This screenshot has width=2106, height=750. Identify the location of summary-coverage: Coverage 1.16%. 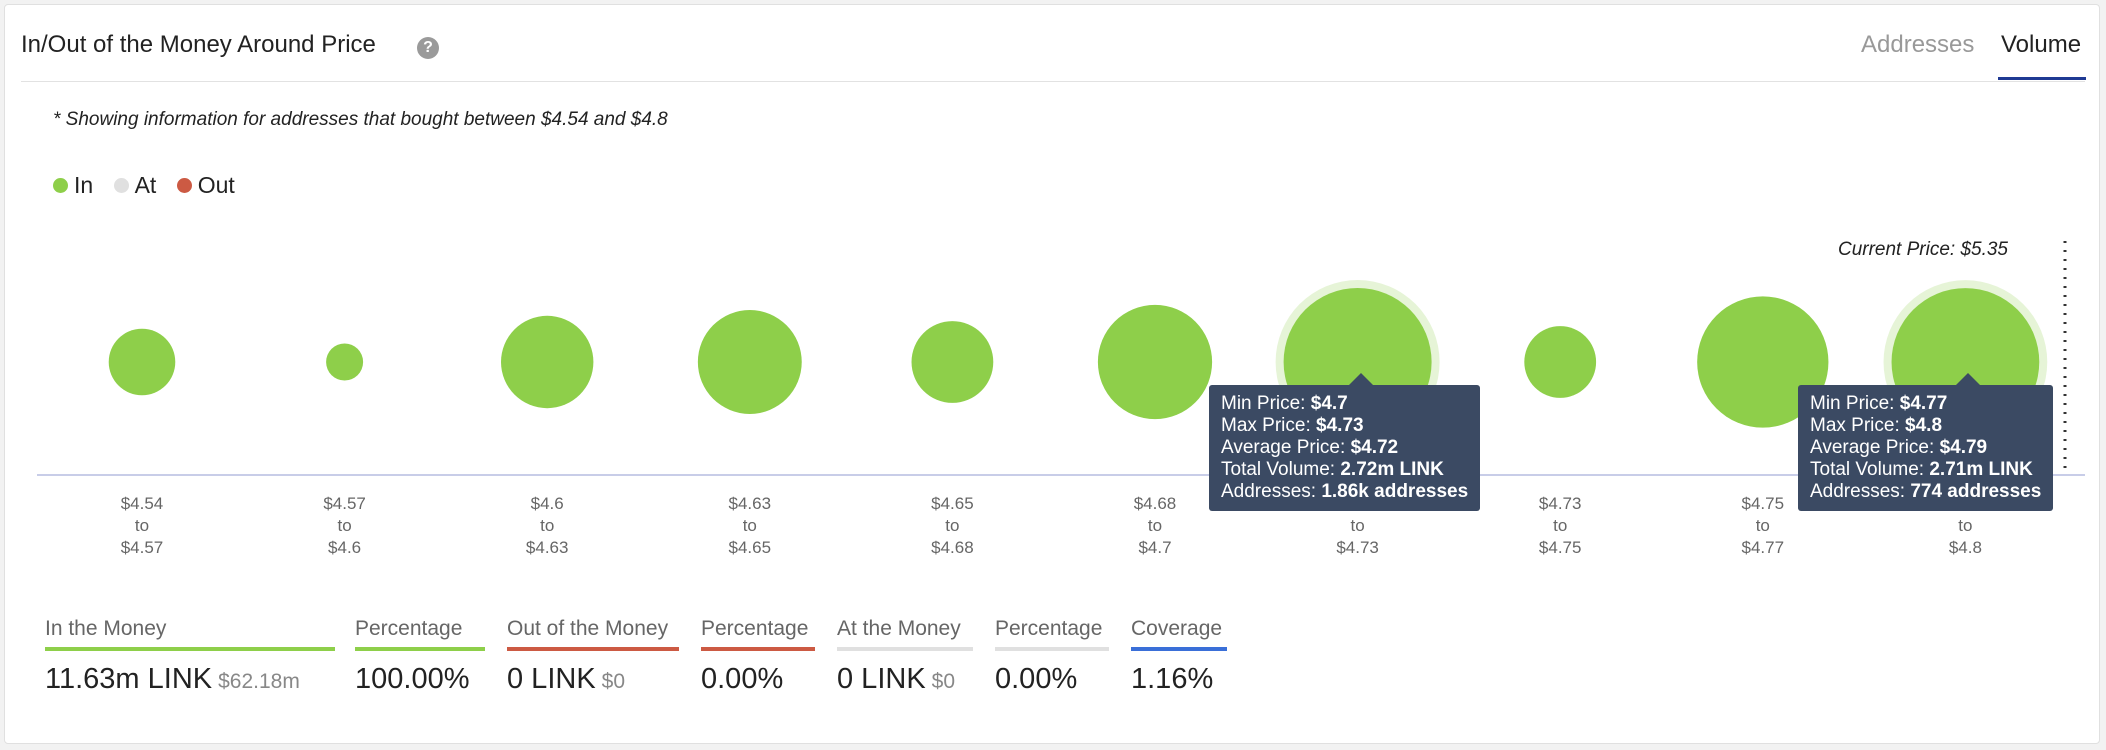
(1179, 656).